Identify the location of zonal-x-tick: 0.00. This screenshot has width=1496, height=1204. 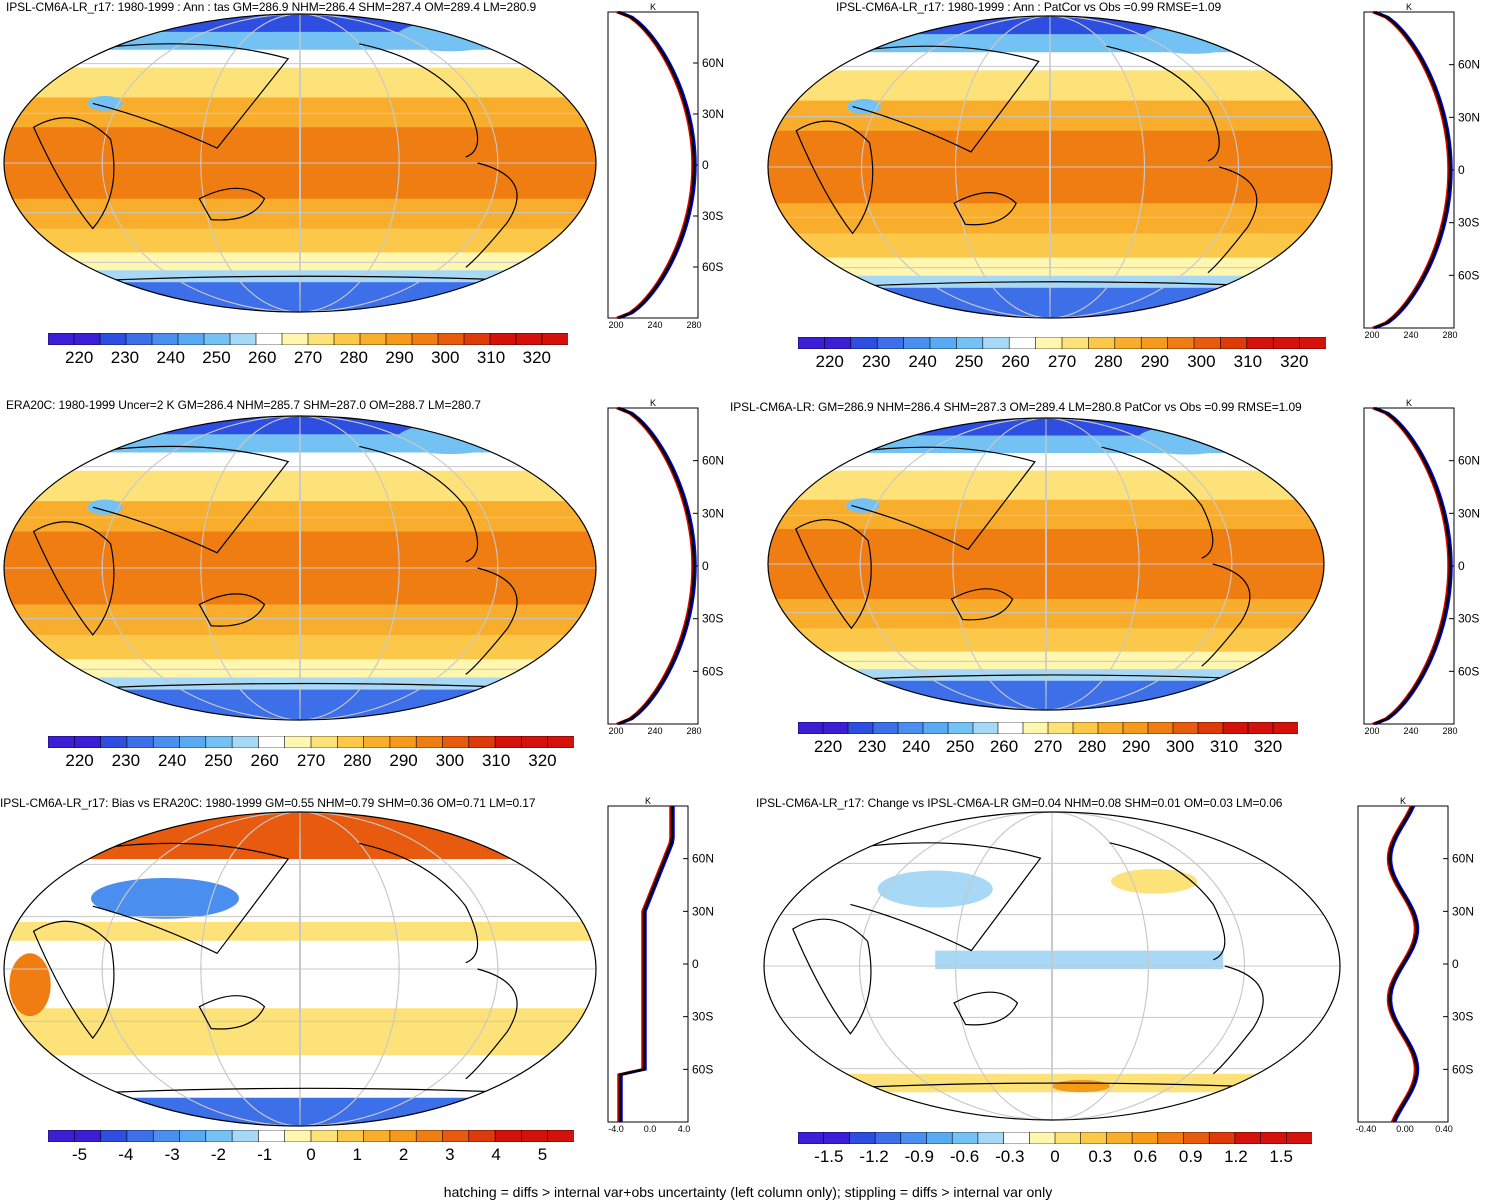
(1405, 1129).